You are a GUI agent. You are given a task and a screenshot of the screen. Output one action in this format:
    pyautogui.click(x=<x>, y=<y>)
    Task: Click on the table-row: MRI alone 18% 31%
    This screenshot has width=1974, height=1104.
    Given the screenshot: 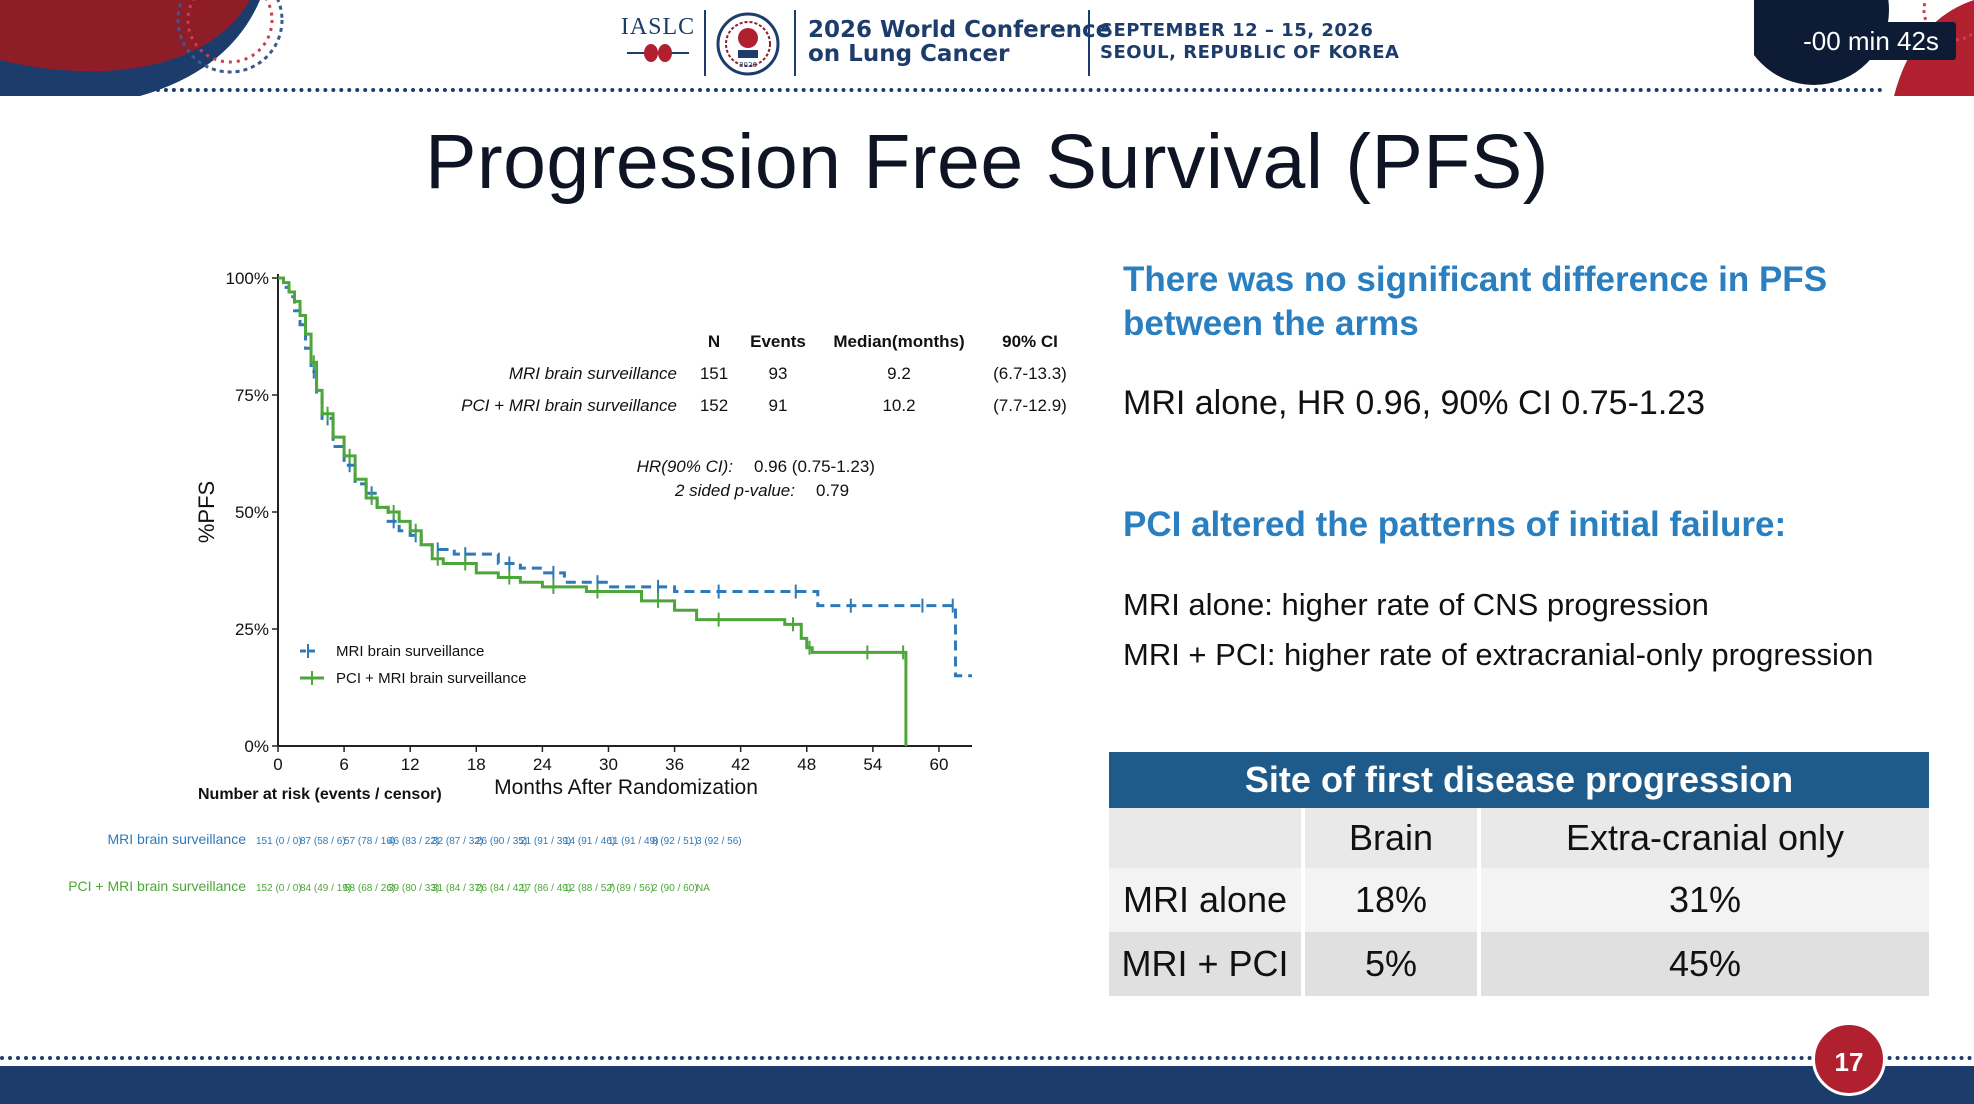 What is the action you would take?
    pyautogui.click(x=1519, y=900)
    